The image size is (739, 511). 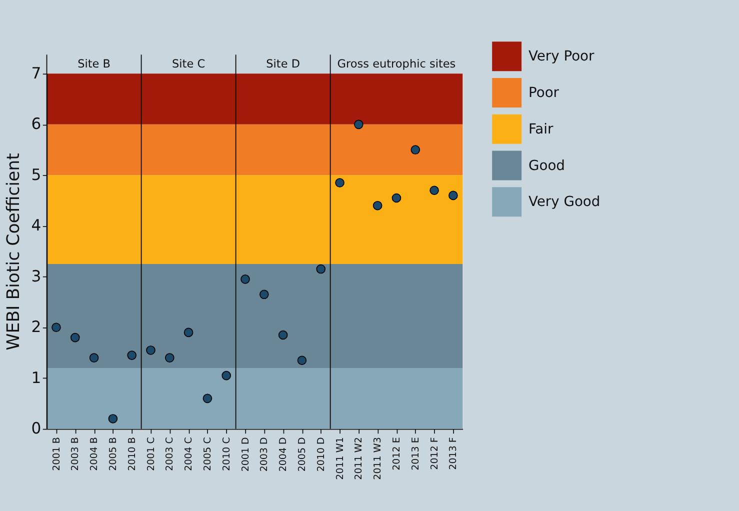 What do you see at coordinates (36, 175) in the screenshot?
I see `y-tick-label: 5` at bounding box center [36, 175].